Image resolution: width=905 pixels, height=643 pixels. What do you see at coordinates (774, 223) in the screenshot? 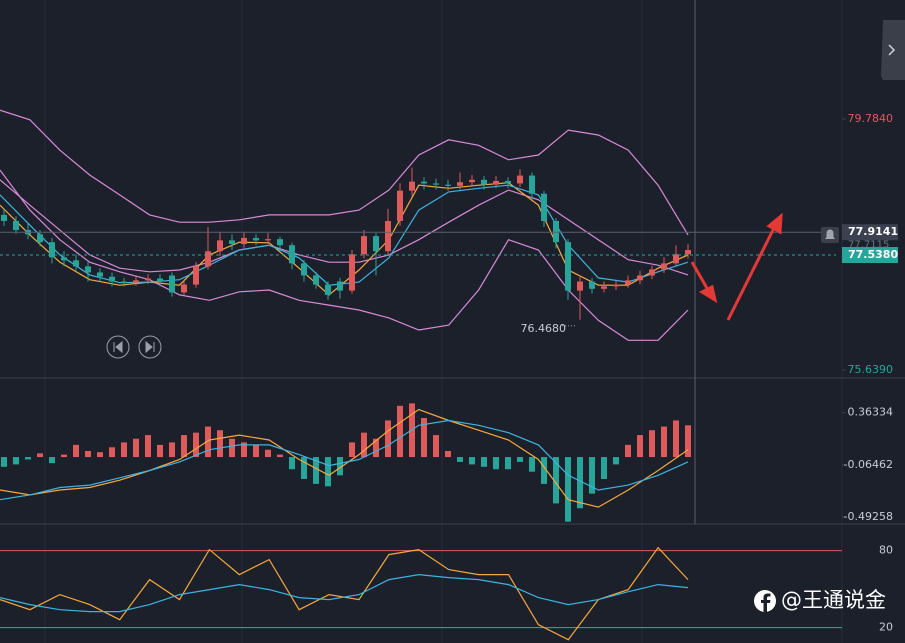
I see `up-arrow-head` at bounding box center [774, 223].